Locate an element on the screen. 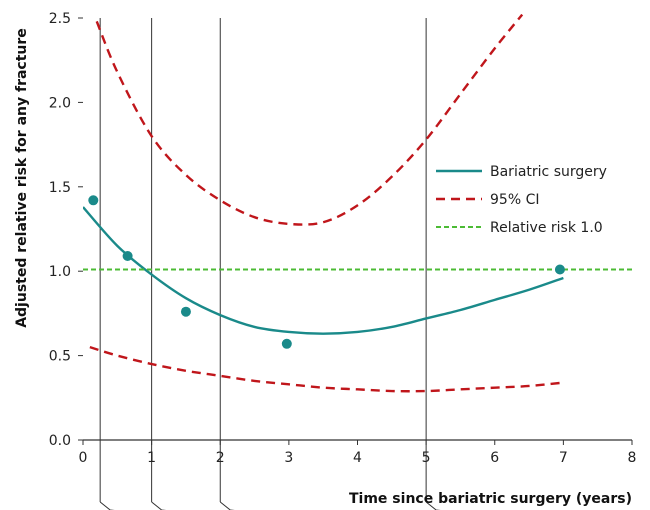 The height and width of the screenshot is (510, 650). x-tick-label: 4 is located at coordinates (357, 458).